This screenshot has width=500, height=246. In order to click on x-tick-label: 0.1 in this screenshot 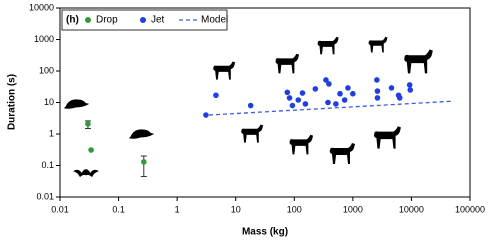, I will do `click(118, 209)`.